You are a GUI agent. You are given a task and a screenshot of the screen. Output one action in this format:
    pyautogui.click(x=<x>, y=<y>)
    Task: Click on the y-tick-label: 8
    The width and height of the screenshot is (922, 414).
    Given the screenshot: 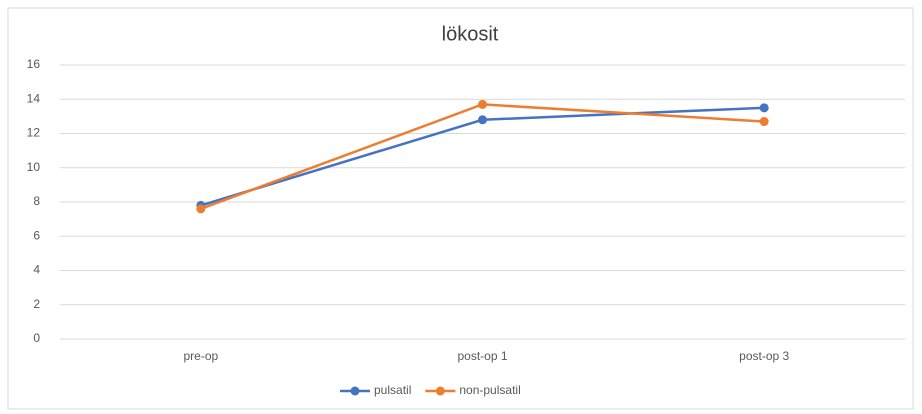 What is the action you would take?
    pyautogui.click(x=36, y=201)
    